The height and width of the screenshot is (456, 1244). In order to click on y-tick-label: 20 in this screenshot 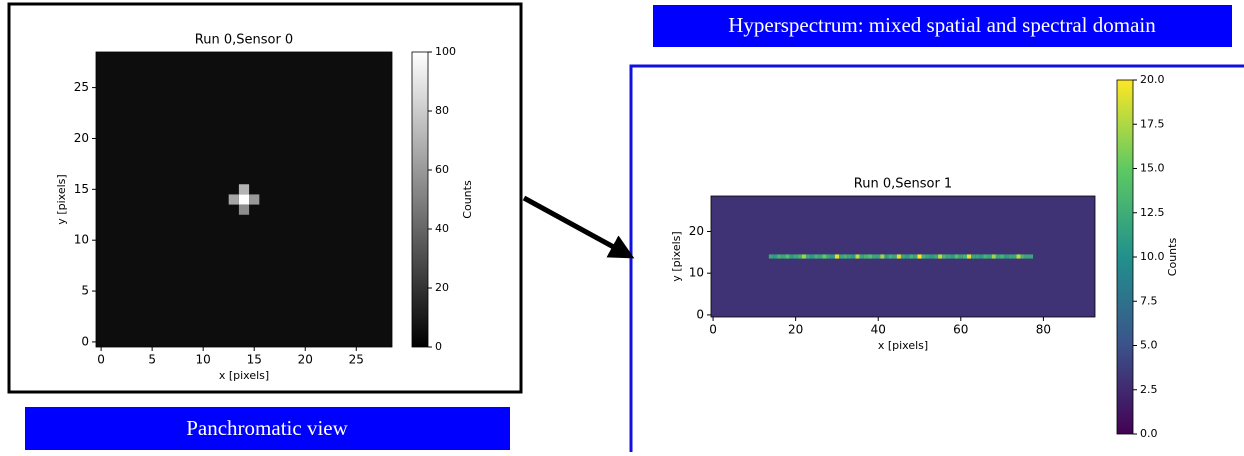, I will do `click(696, 231)`.